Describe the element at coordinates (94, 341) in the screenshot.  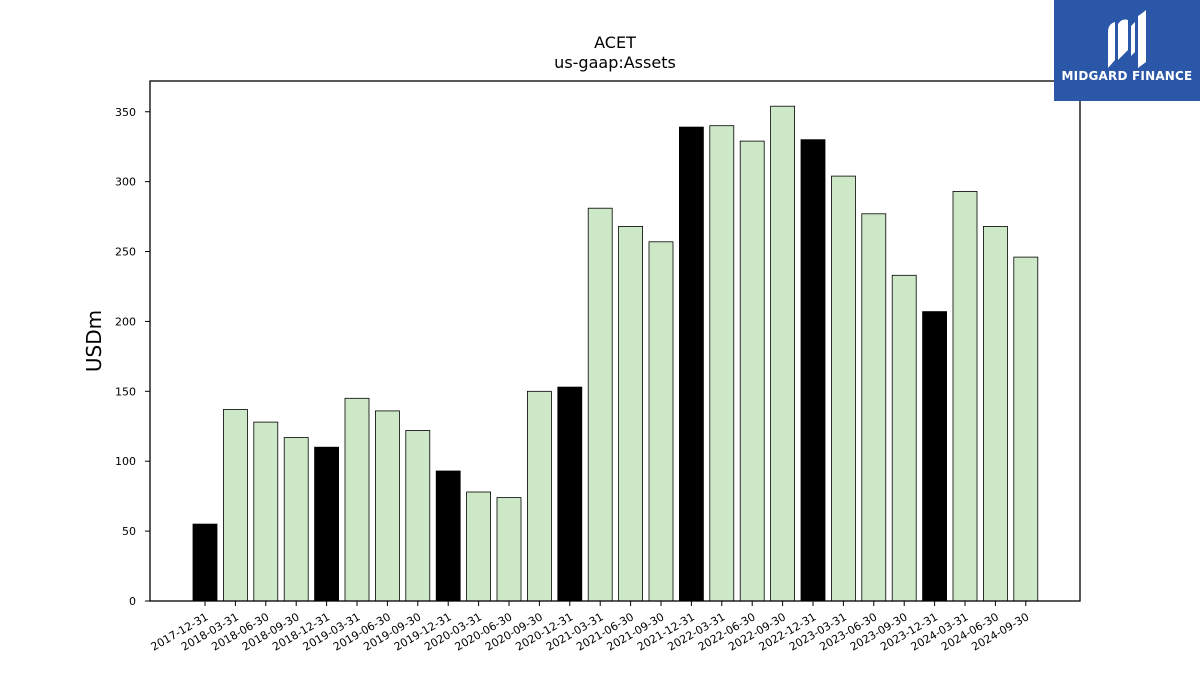
I see `y-axis-label: USDm` at that location.